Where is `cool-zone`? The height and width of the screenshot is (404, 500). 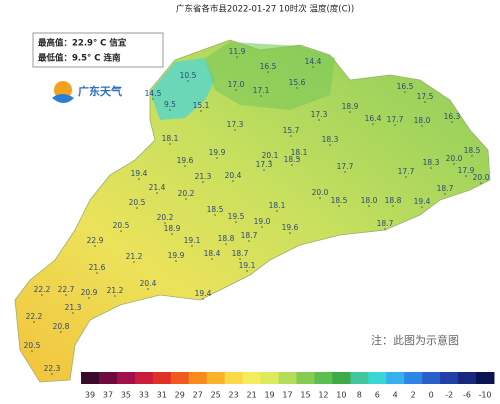 cool-zone is located at coordinates (270, 76).